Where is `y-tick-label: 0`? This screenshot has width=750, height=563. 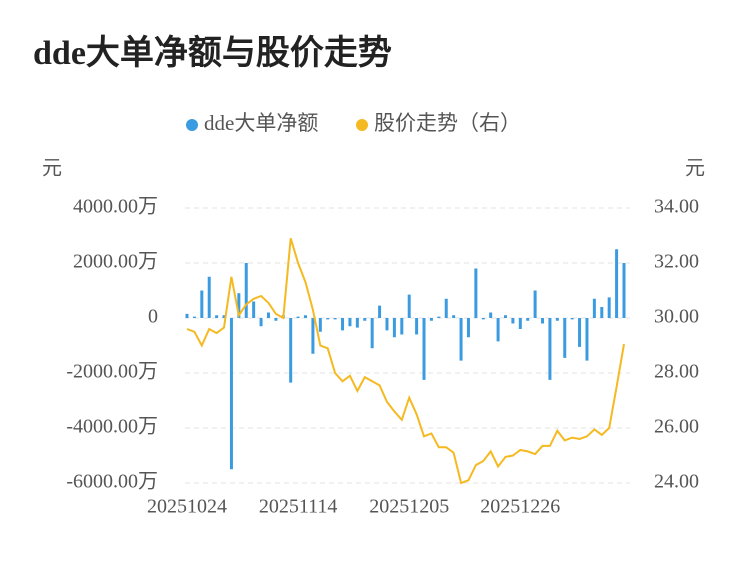
y-tick-label: 0 is located at coordinates (153, 317).